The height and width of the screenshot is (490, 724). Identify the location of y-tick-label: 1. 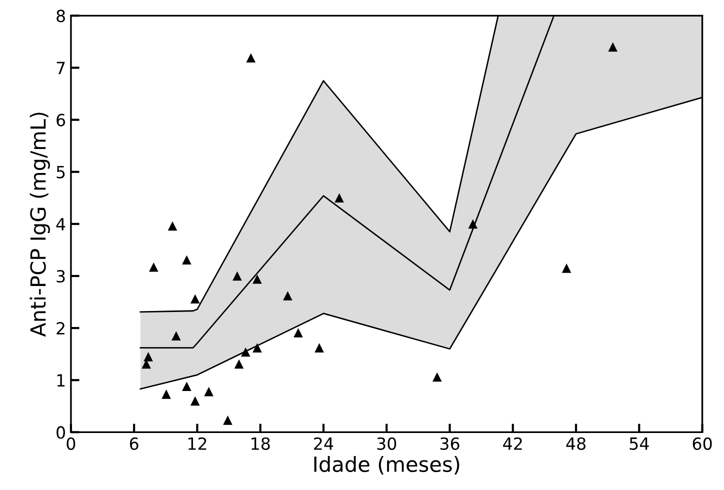
(61, 380).